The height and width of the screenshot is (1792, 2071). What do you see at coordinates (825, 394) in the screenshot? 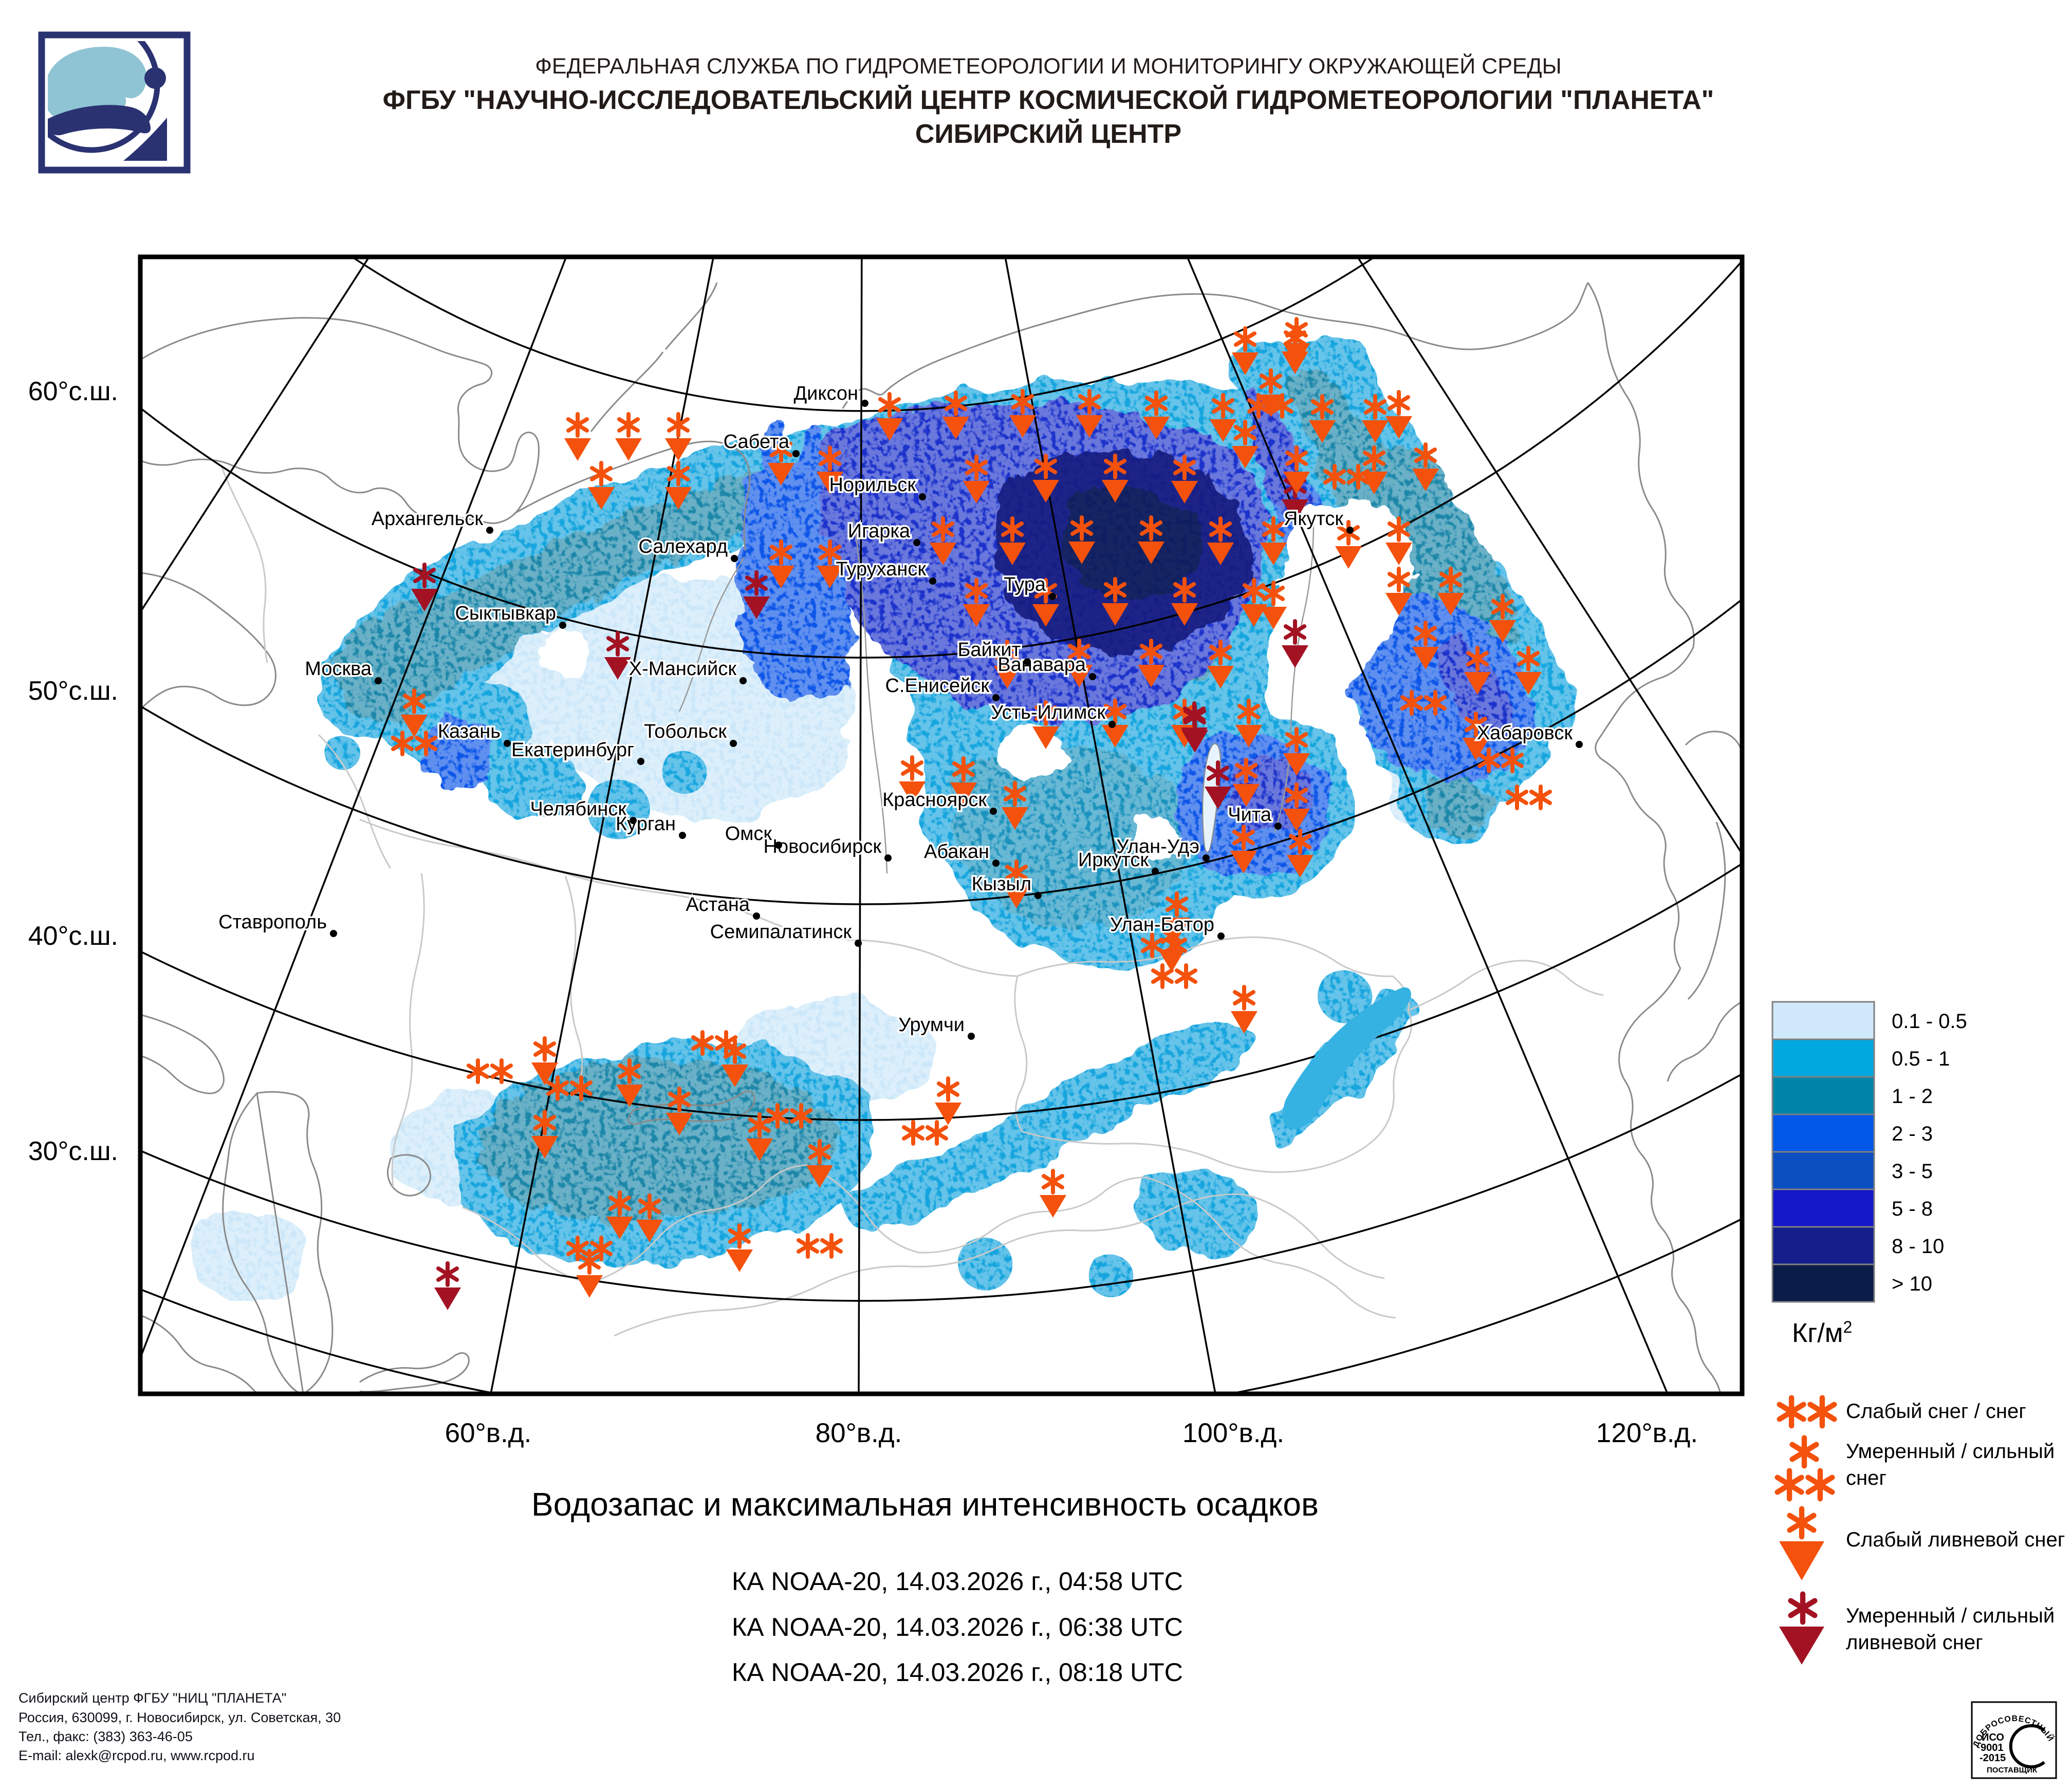
I see `svg-text: Диксон` at bounding box center [825, 394].